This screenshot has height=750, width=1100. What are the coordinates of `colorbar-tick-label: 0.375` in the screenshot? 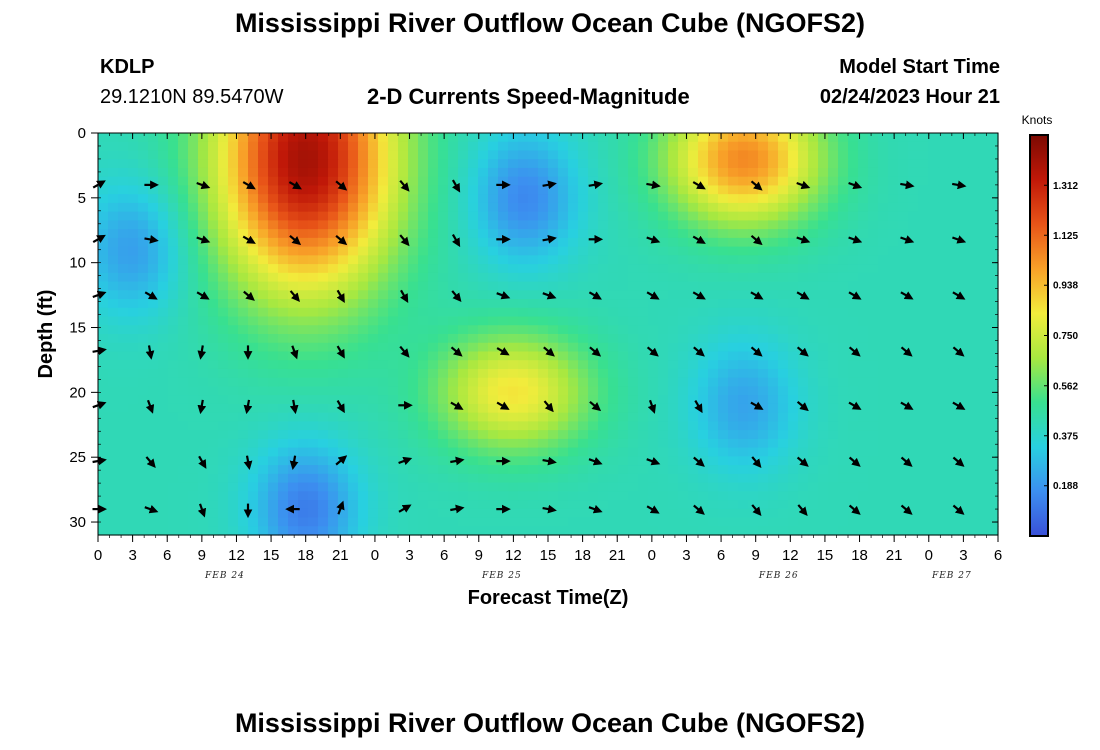 It's located at (1065, 436).